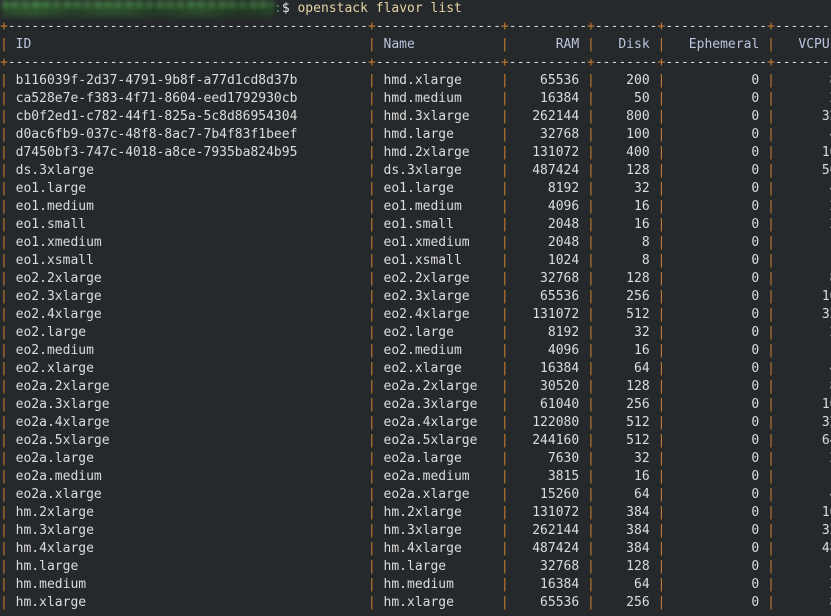 Image resolution: width=831 pixels, height=616 pixels. I want to click on table-cell-disk: 128, so click(626, 278).